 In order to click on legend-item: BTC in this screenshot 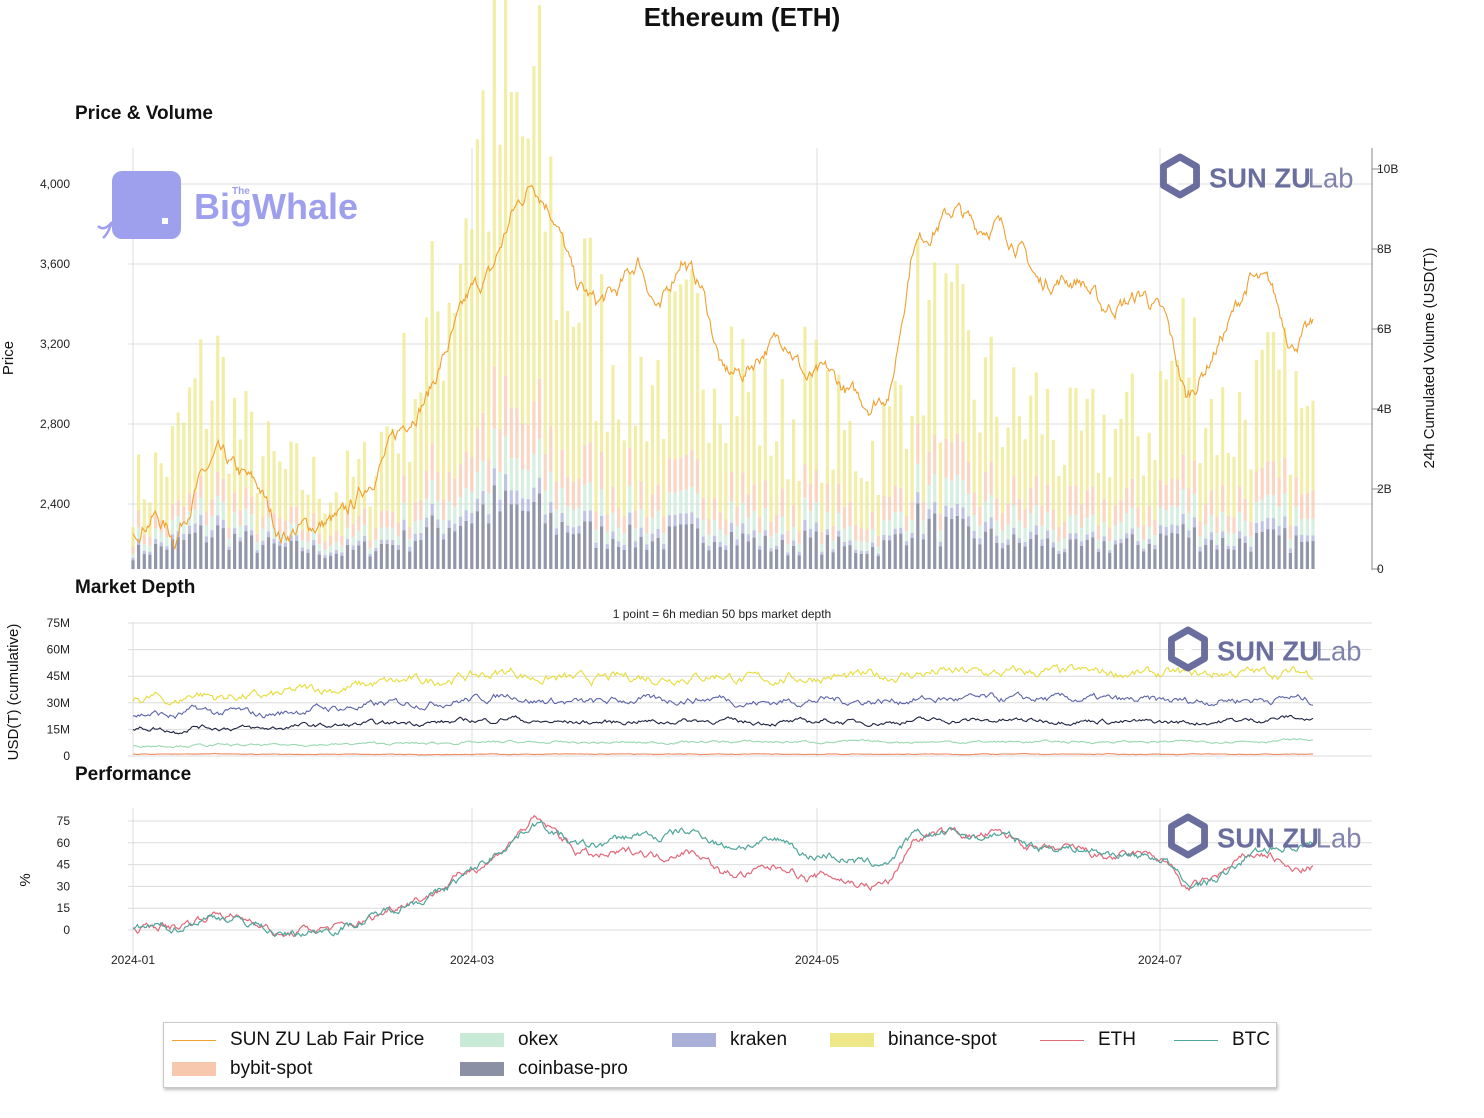, I will do `click(1222, 1040)`.